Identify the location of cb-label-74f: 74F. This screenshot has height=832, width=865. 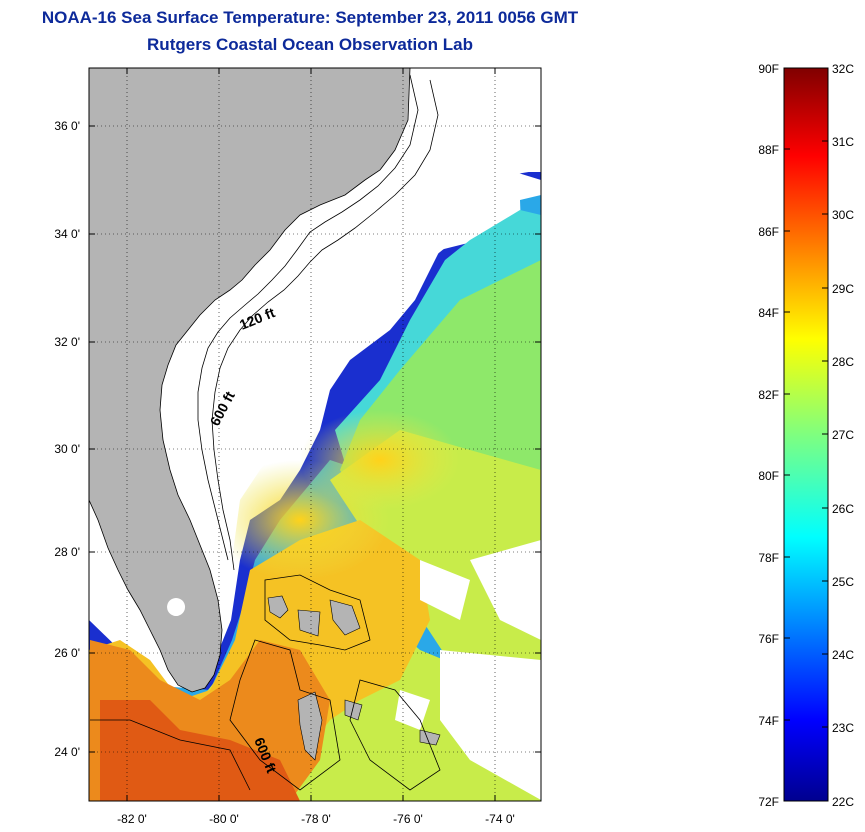
(768, 721).